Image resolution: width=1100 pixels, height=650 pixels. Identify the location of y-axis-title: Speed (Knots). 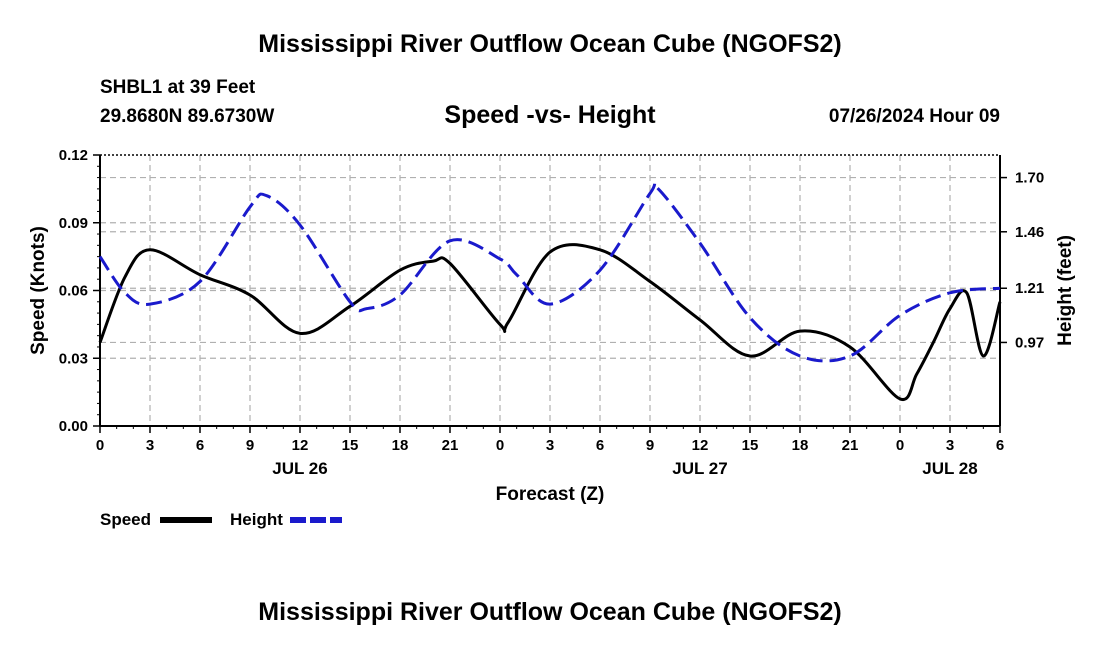
(38, 290).